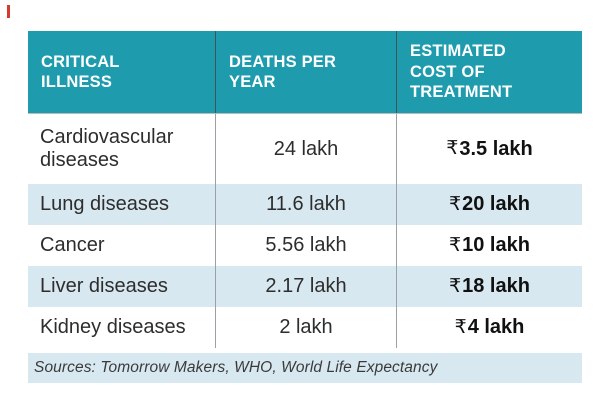 Image resolution: width=600 pixels, height=400 pixels. Describe the element at coordinates (496, 327) in the screenshot. I see `cost-value: 4 lakh` at that location.